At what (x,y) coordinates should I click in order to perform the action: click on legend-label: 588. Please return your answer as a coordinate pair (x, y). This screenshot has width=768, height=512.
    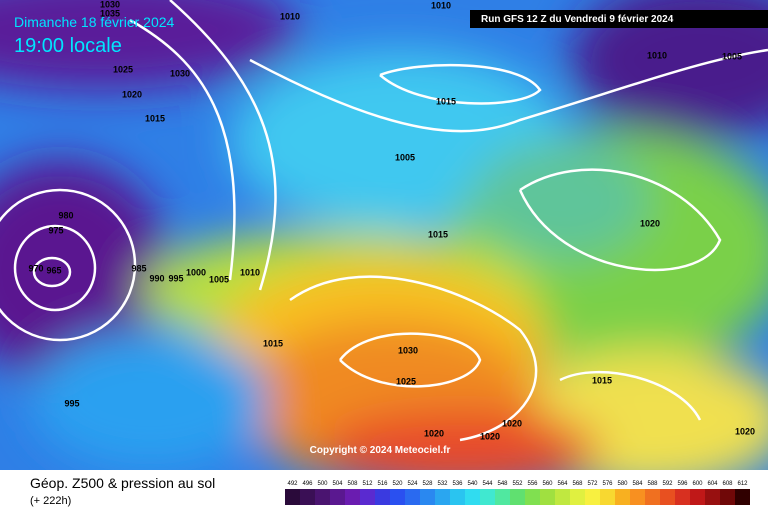
    Looking at the image, I should click on (652, 484).